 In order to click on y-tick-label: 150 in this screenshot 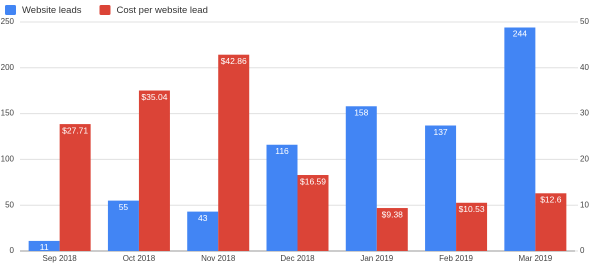, I will do `click(8, 113)`.